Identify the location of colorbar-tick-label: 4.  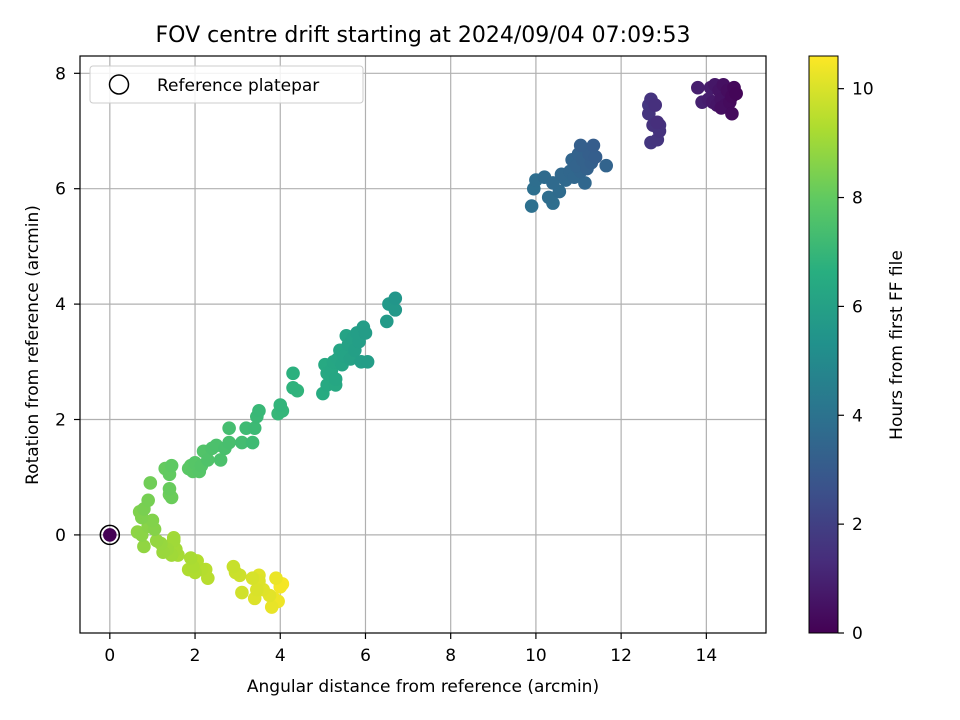
(857, 416).